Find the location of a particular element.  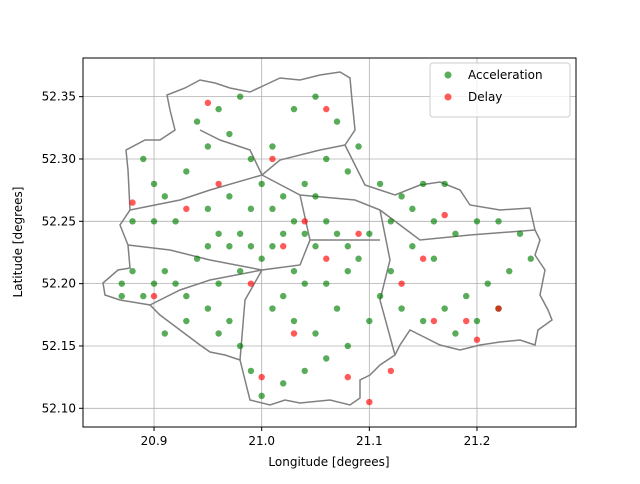

y-tick-label: 52.30 is located at coordinates (59, 159).